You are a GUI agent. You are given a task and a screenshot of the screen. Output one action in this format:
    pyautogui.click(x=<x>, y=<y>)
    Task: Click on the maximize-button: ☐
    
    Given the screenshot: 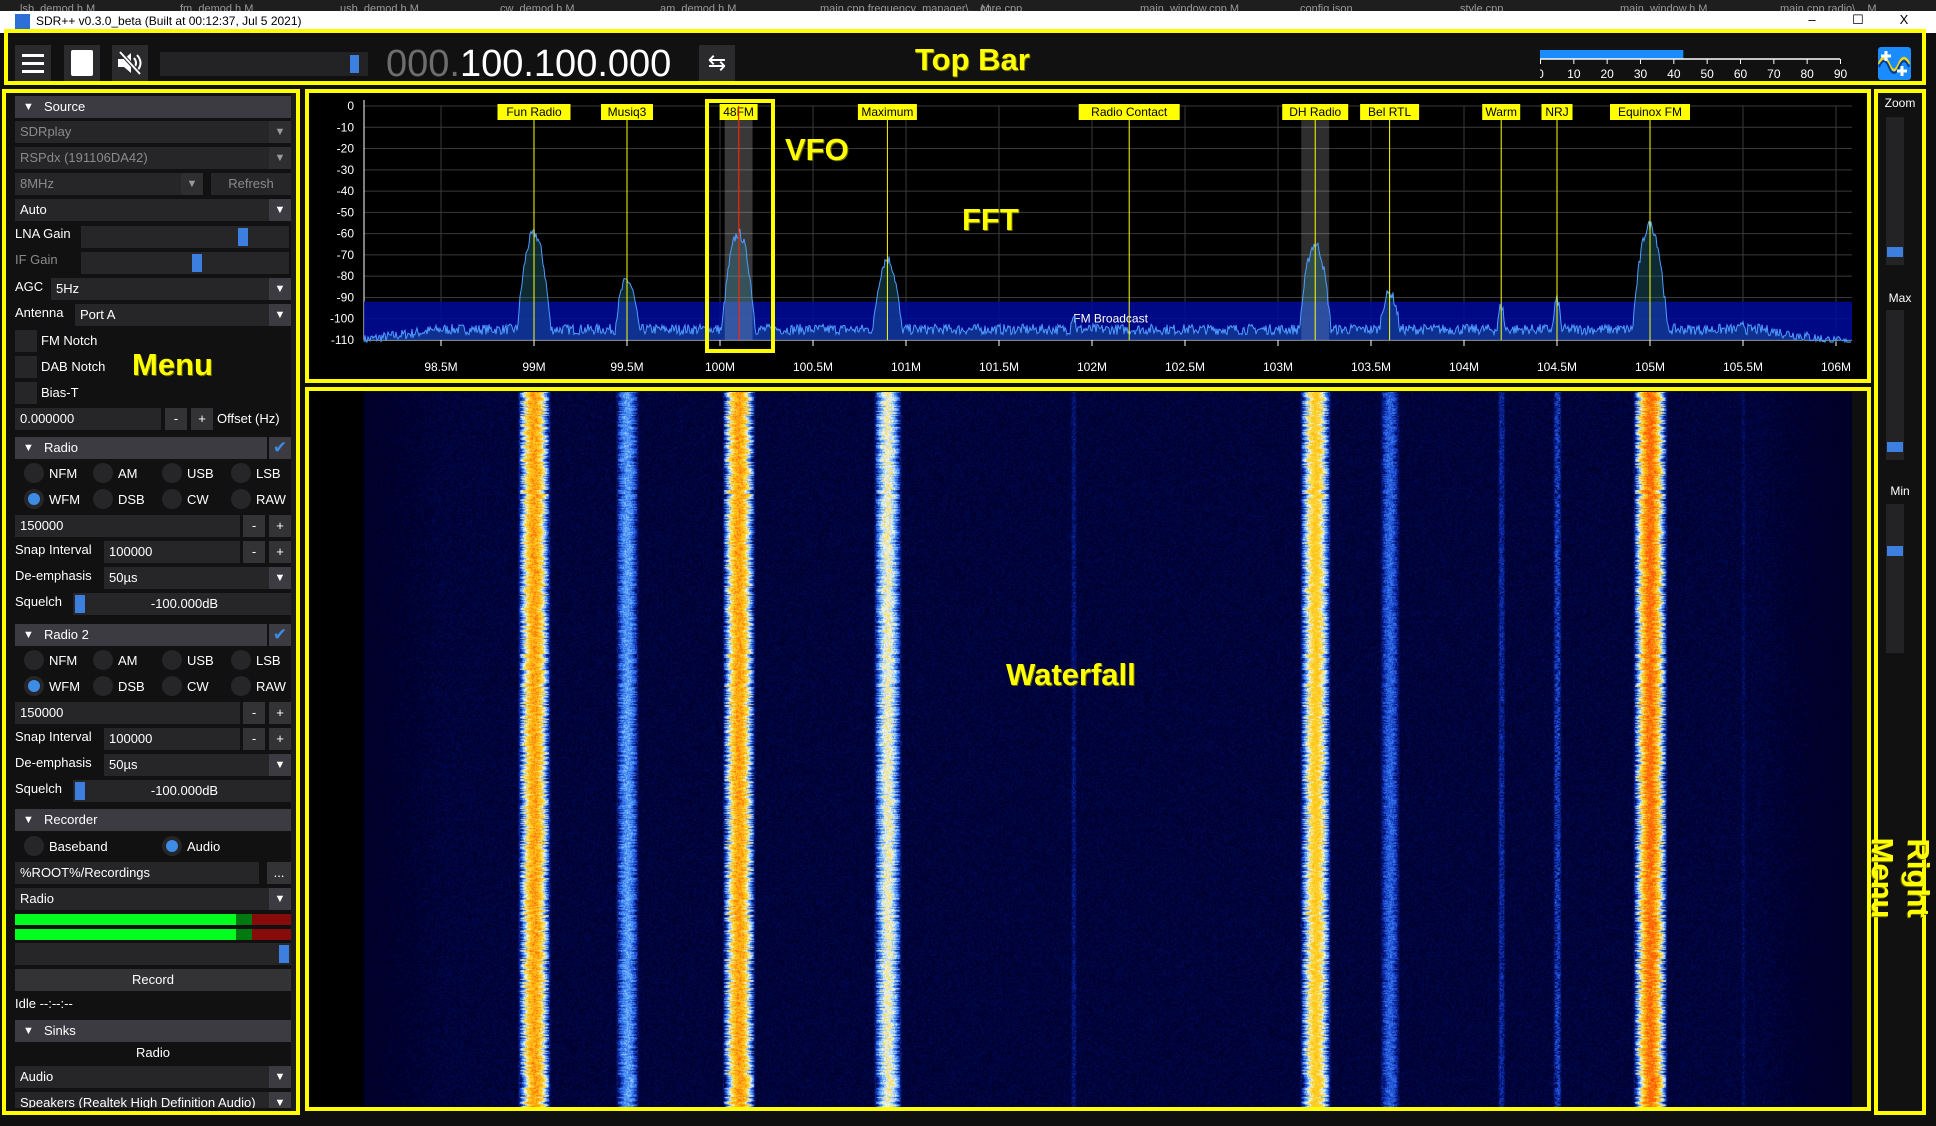 What is the action you would take?
    pyautogui.click(x=1858, y=19)
    